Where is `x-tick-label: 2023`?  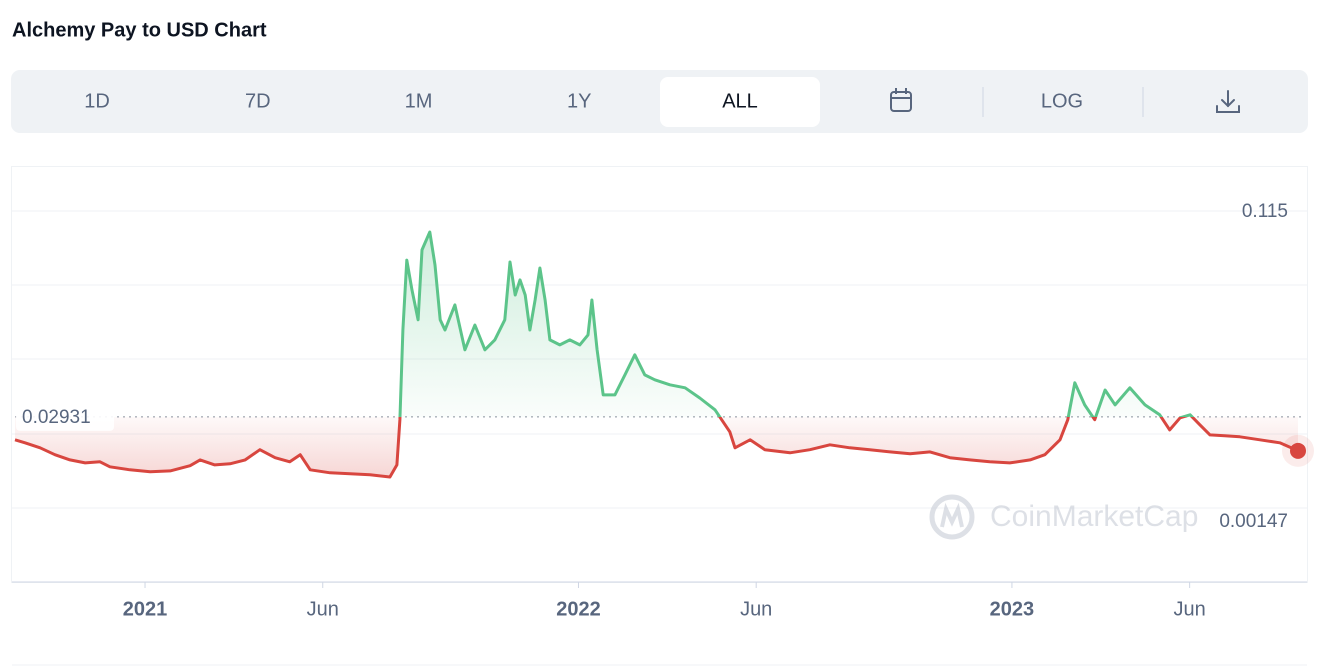 x-tick-label: 2023 is located at coordinates (1012, 609).